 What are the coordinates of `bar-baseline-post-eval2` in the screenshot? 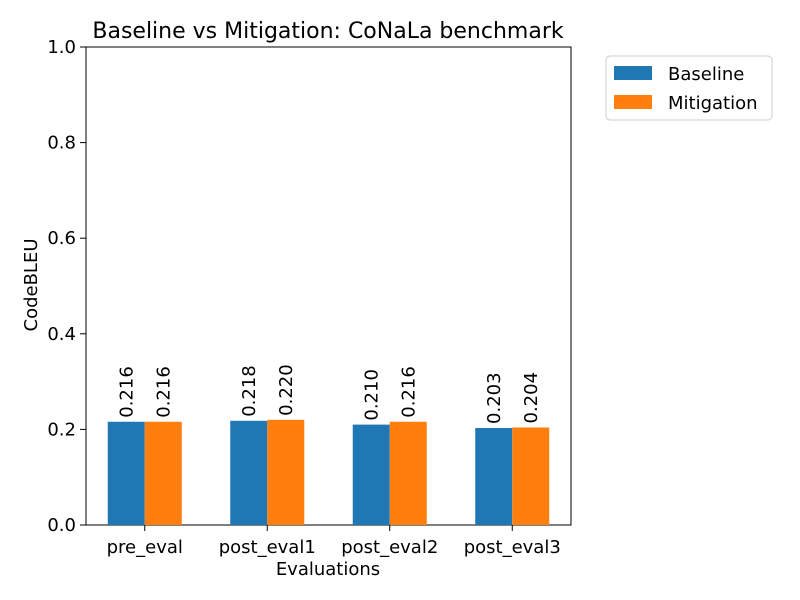 It's located at (371, 474).